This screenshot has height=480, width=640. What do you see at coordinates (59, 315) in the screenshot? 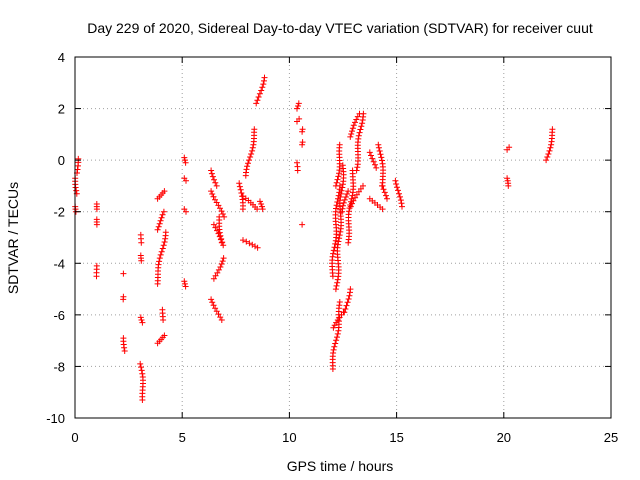
I see `y-tick-label: -6` at bounding box center [59, 315].